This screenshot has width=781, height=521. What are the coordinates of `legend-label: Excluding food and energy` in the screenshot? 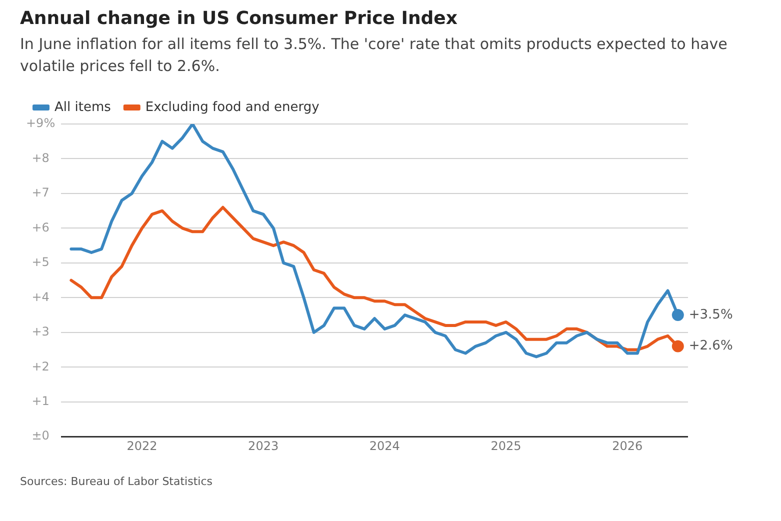 It's located at (232, 107).